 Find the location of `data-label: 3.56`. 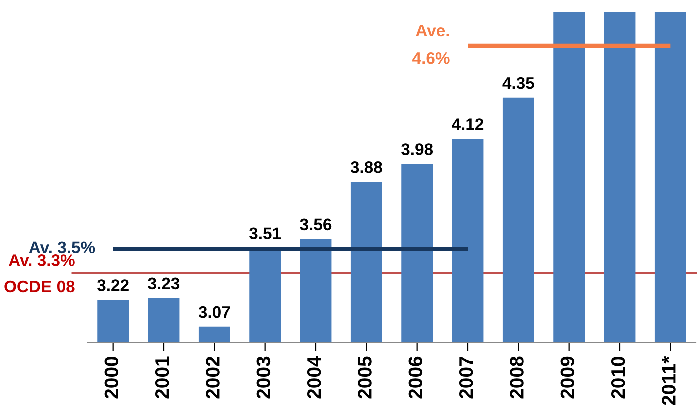

data-label: 3.56 is located at coordinates (316, 224).